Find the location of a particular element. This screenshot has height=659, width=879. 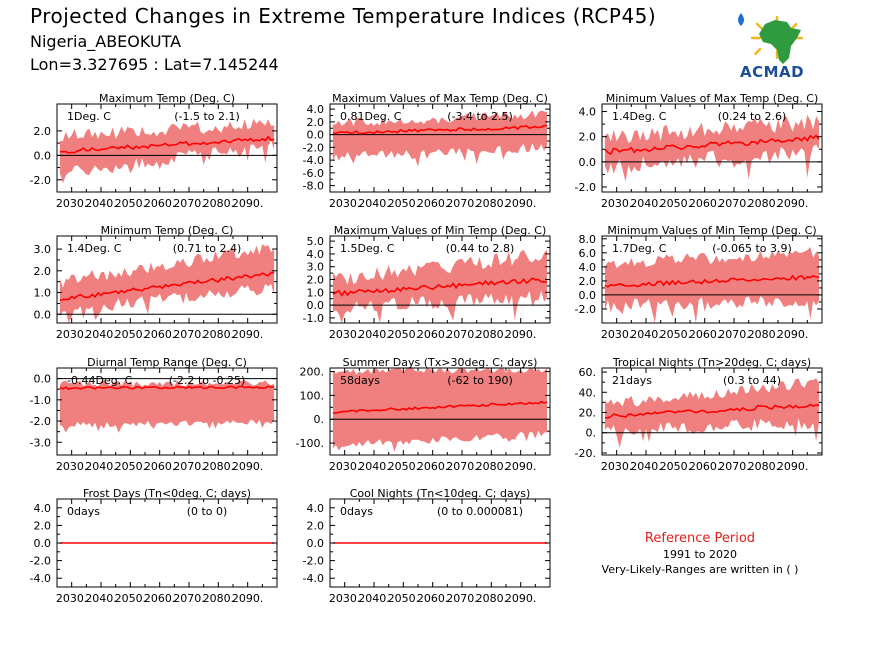

y-tick-label: -100. is located at coordinates (310, 443).